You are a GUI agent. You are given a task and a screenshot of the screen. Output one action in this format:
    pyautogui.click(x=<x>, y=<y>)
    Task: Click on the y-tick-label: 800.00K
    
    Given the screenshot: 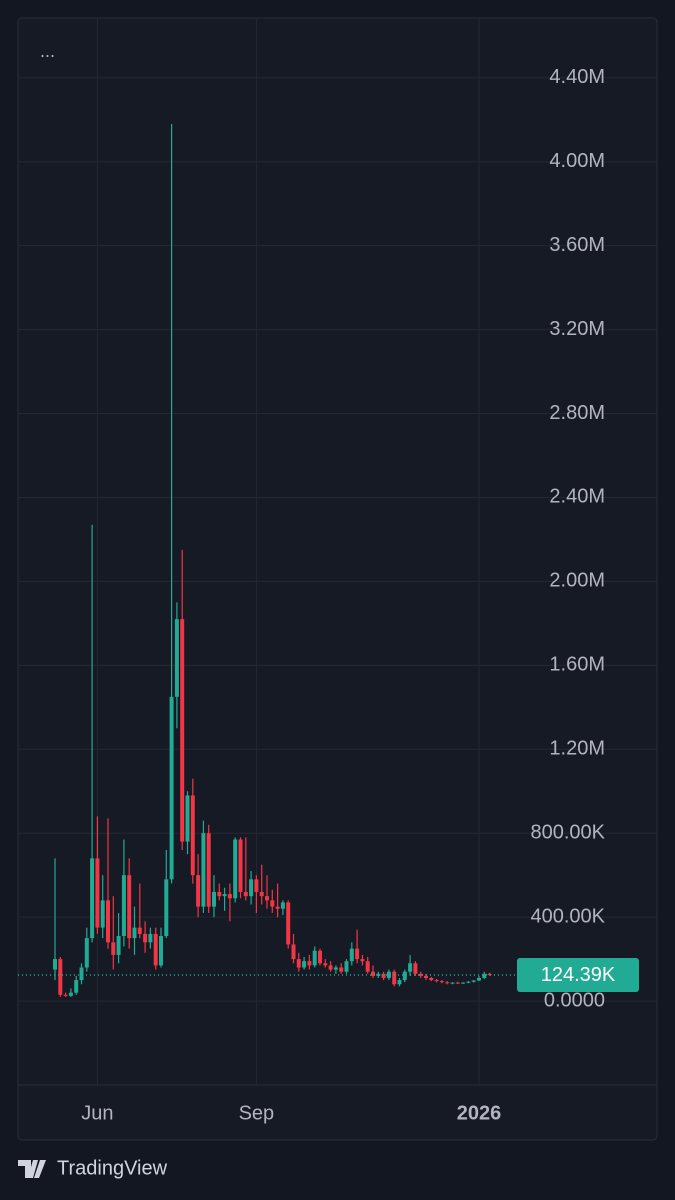 What is the action you would take?
    pyautogui.click(x=567, y=832)
    